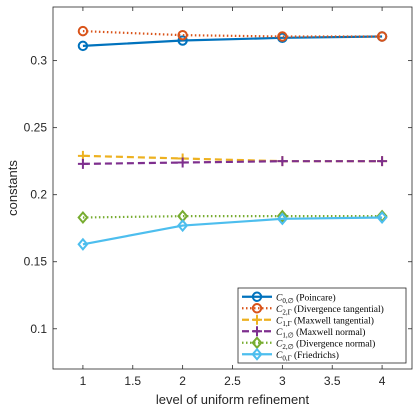 Image resolution: width=419 pixels, height=410 pixels. Describe the element at coordinates (38, 195) in the screenshot. I see `y-tick-label: 0.2` at that location.